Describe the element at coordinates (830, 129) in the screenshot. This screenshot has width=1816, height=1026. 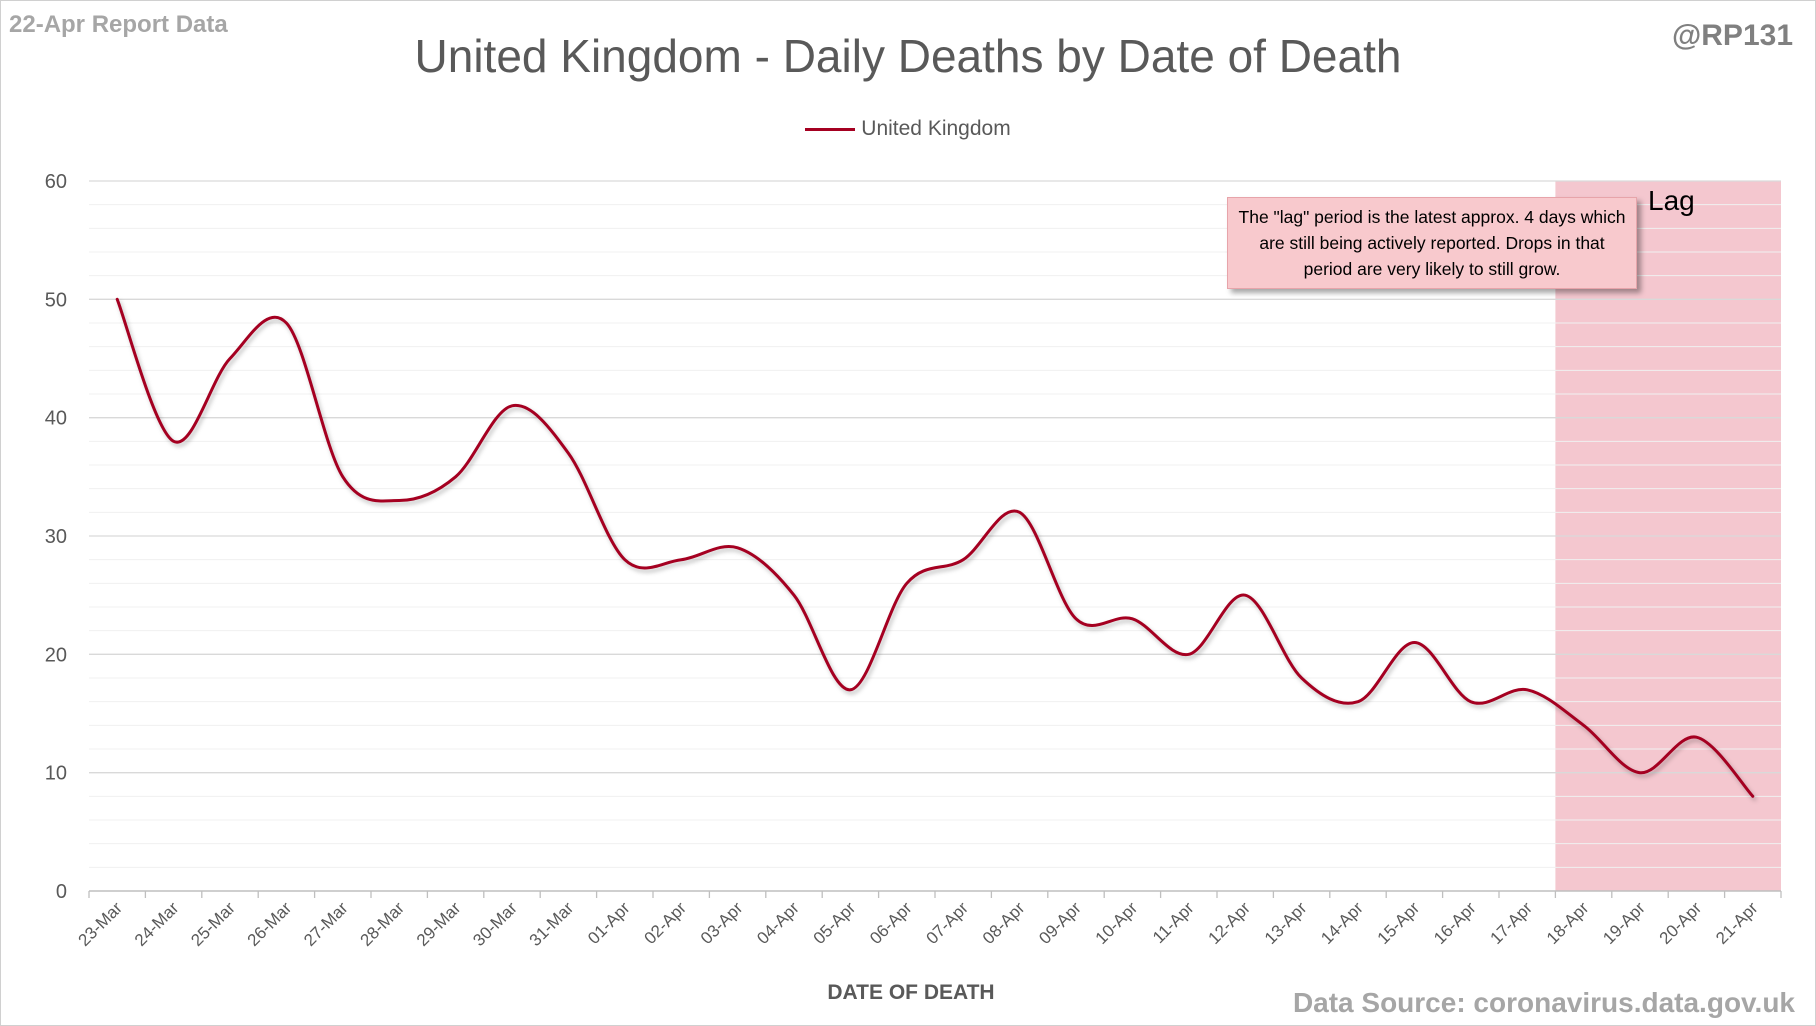
I see `legend-swatch` at that location.